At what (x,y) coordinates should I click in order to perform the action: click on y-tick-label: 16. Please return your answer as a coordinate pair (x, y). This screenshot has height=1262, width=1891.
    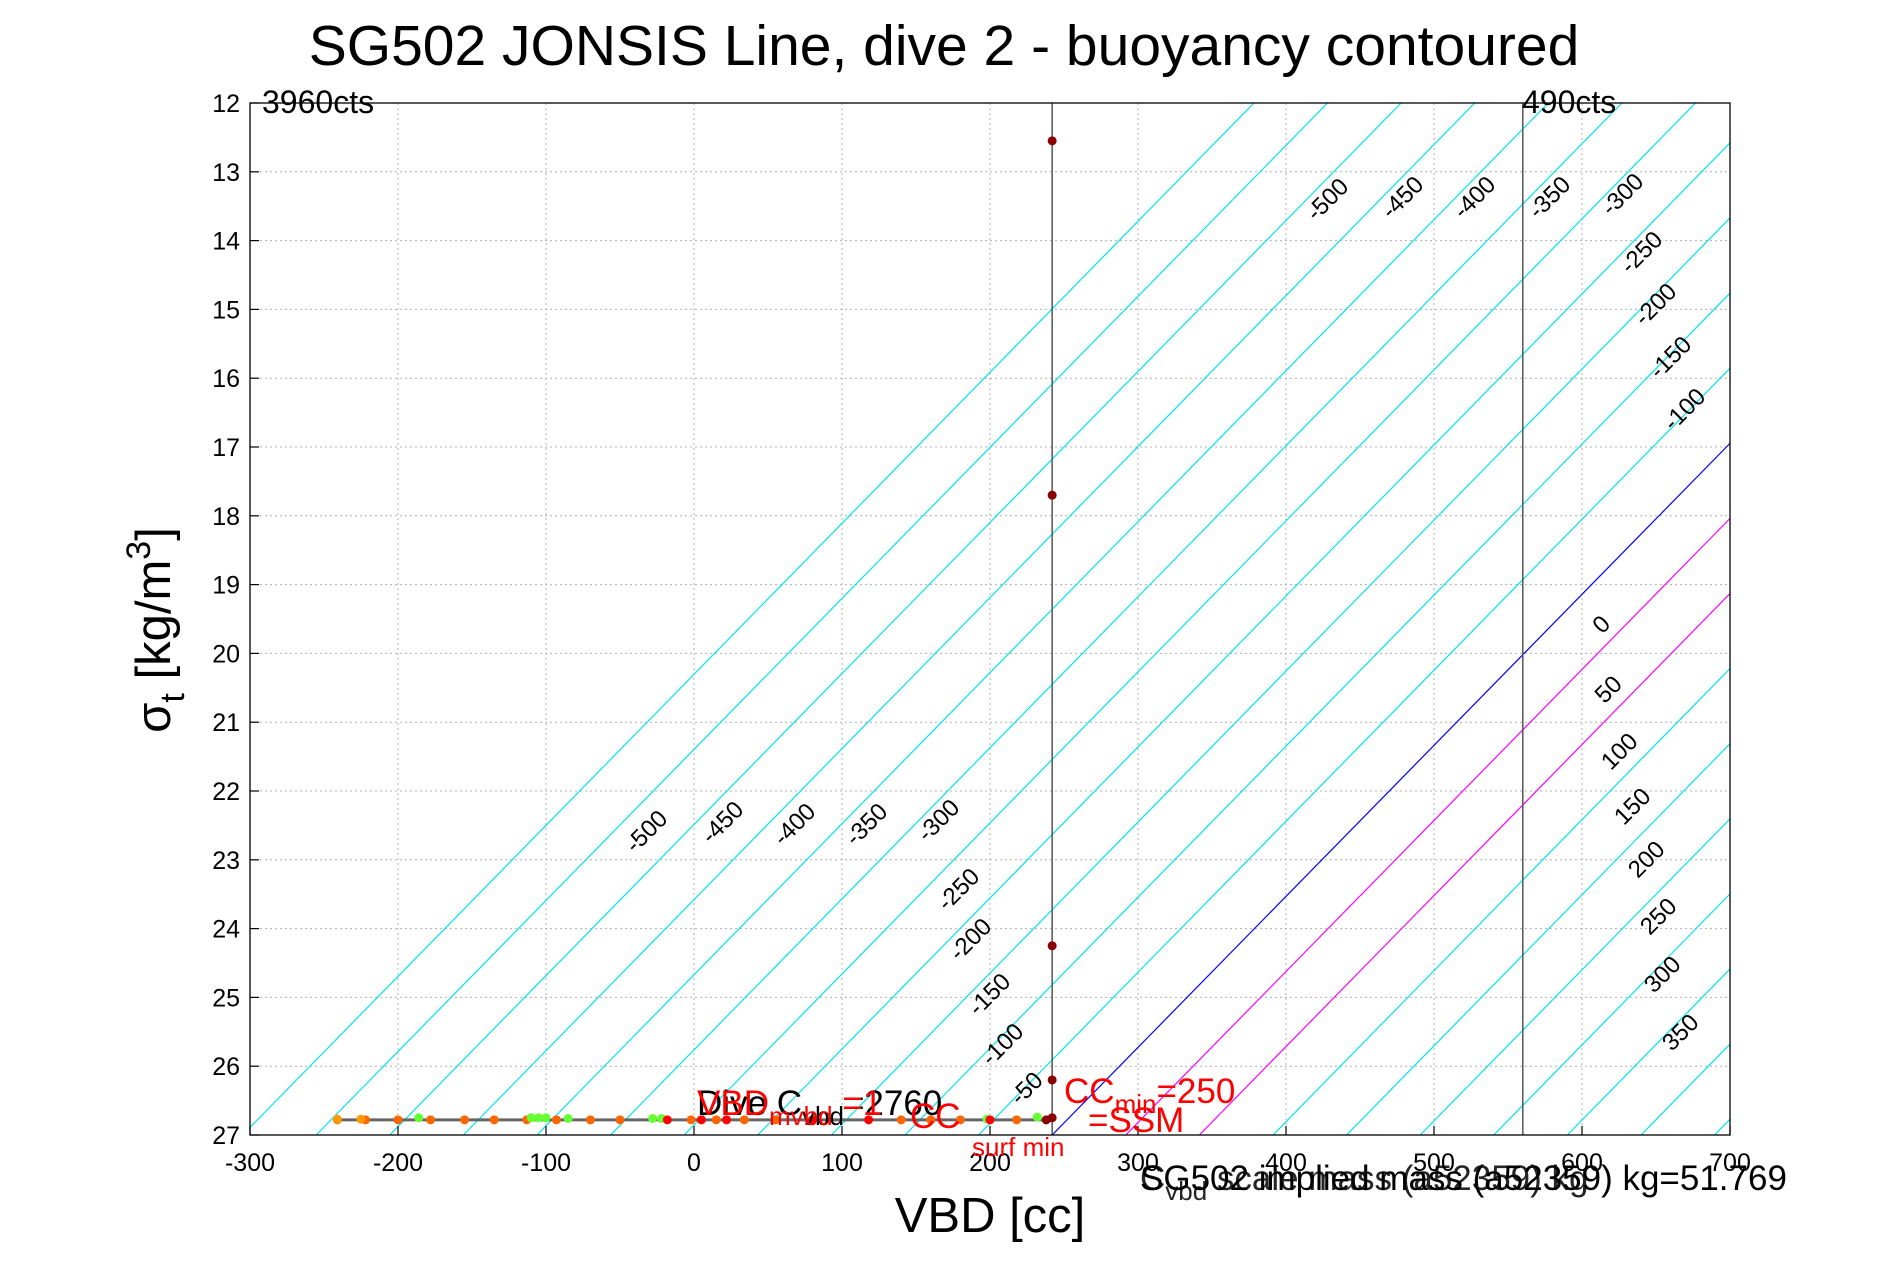
    Looking at the image, I should click on (226, 379).